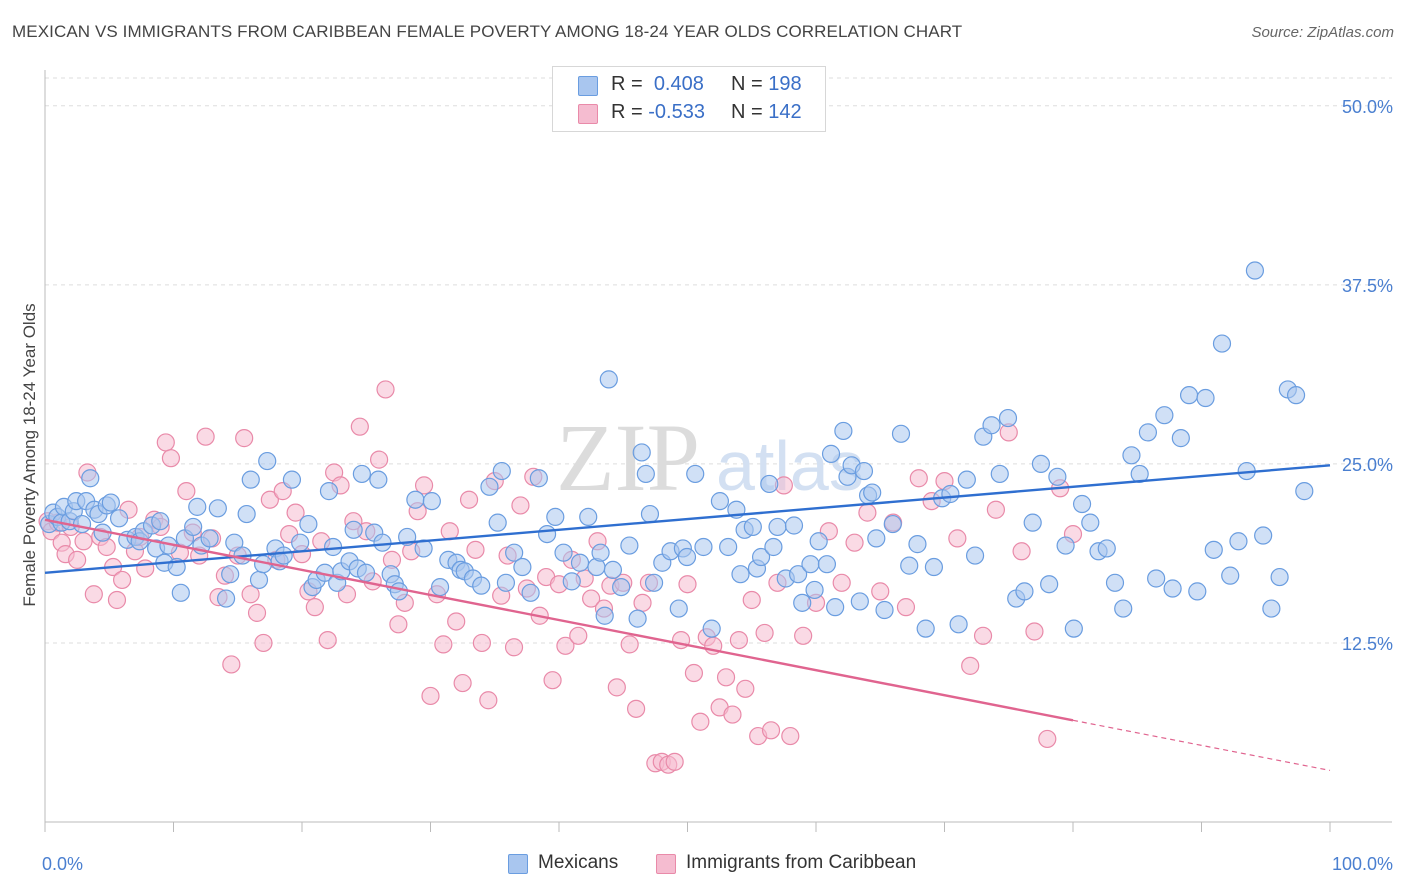 The width and height of the screenshot is (1406, 892). What do you see at coordinates (785, 112) in the screenshot?
I see `legend-n-value: 142` at bounding box center [785, 112].